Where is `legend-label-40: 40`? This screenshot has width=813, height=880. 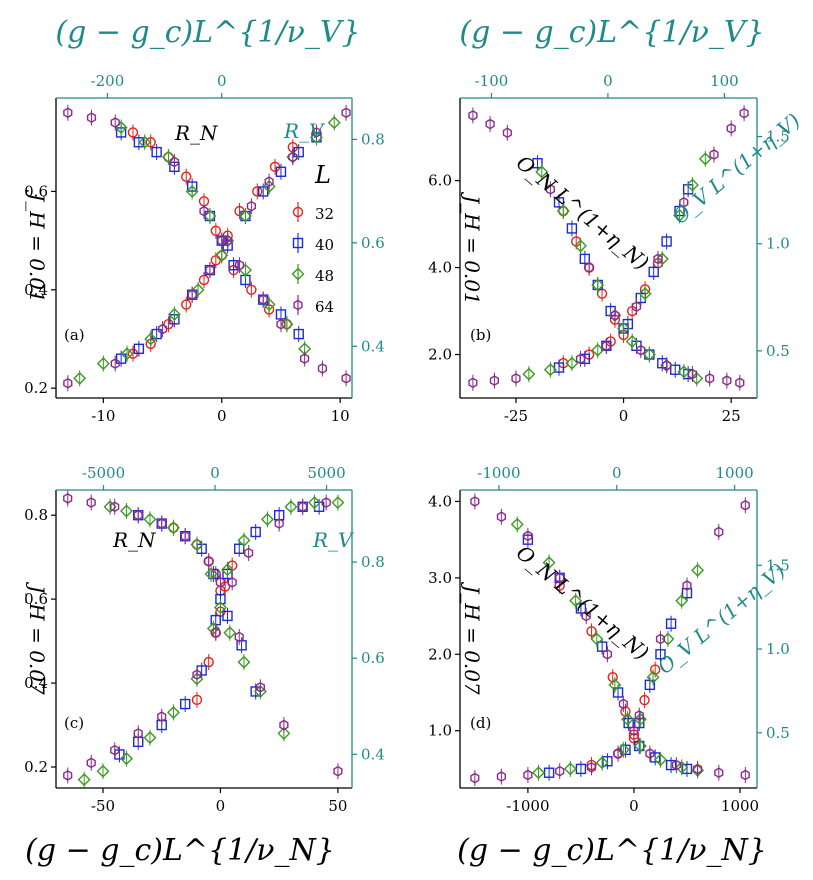 legend-label-40: 40 is located at coordinates (324, 245).